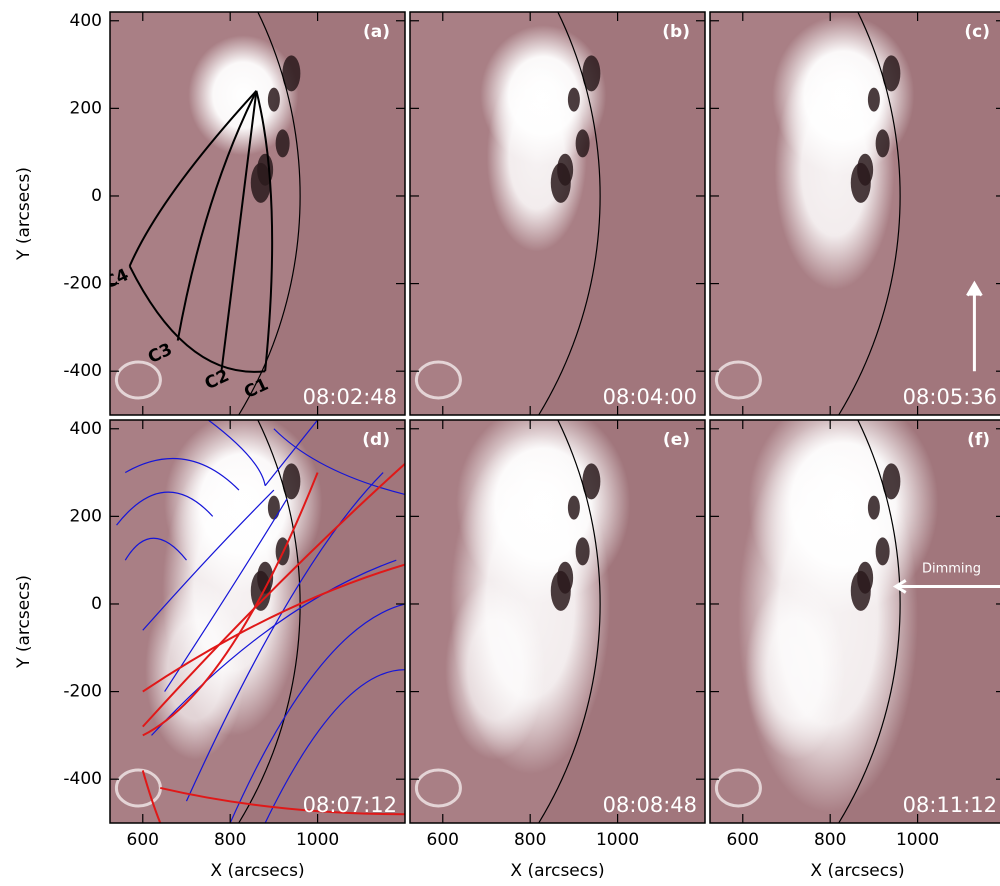  I want to click on panel: (e) 08:08:48, so click(557, 621).